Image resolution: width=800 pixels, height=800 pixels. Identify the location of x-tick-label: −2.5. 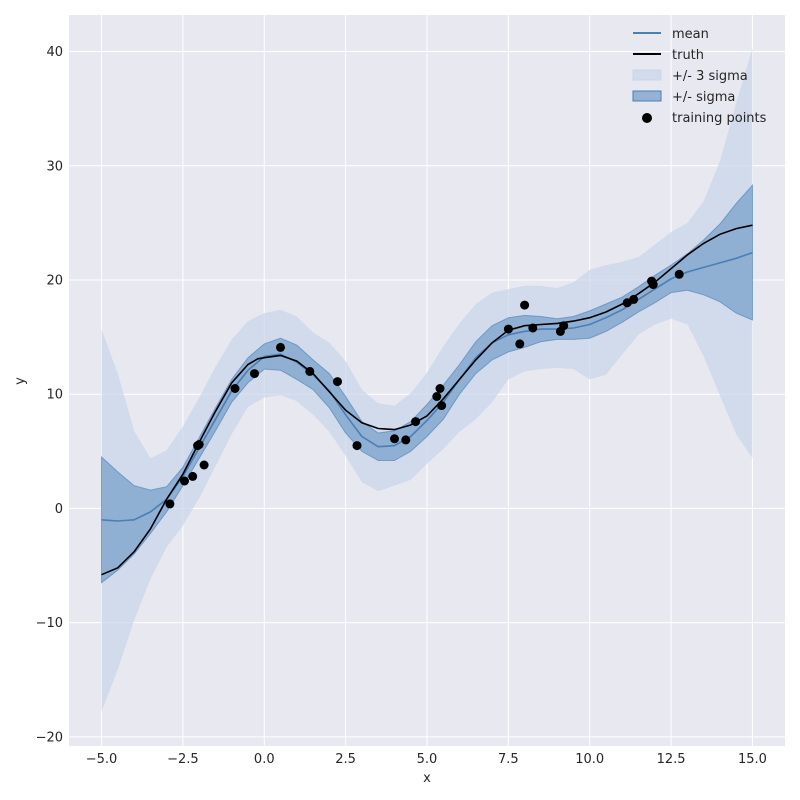
(183, 759).